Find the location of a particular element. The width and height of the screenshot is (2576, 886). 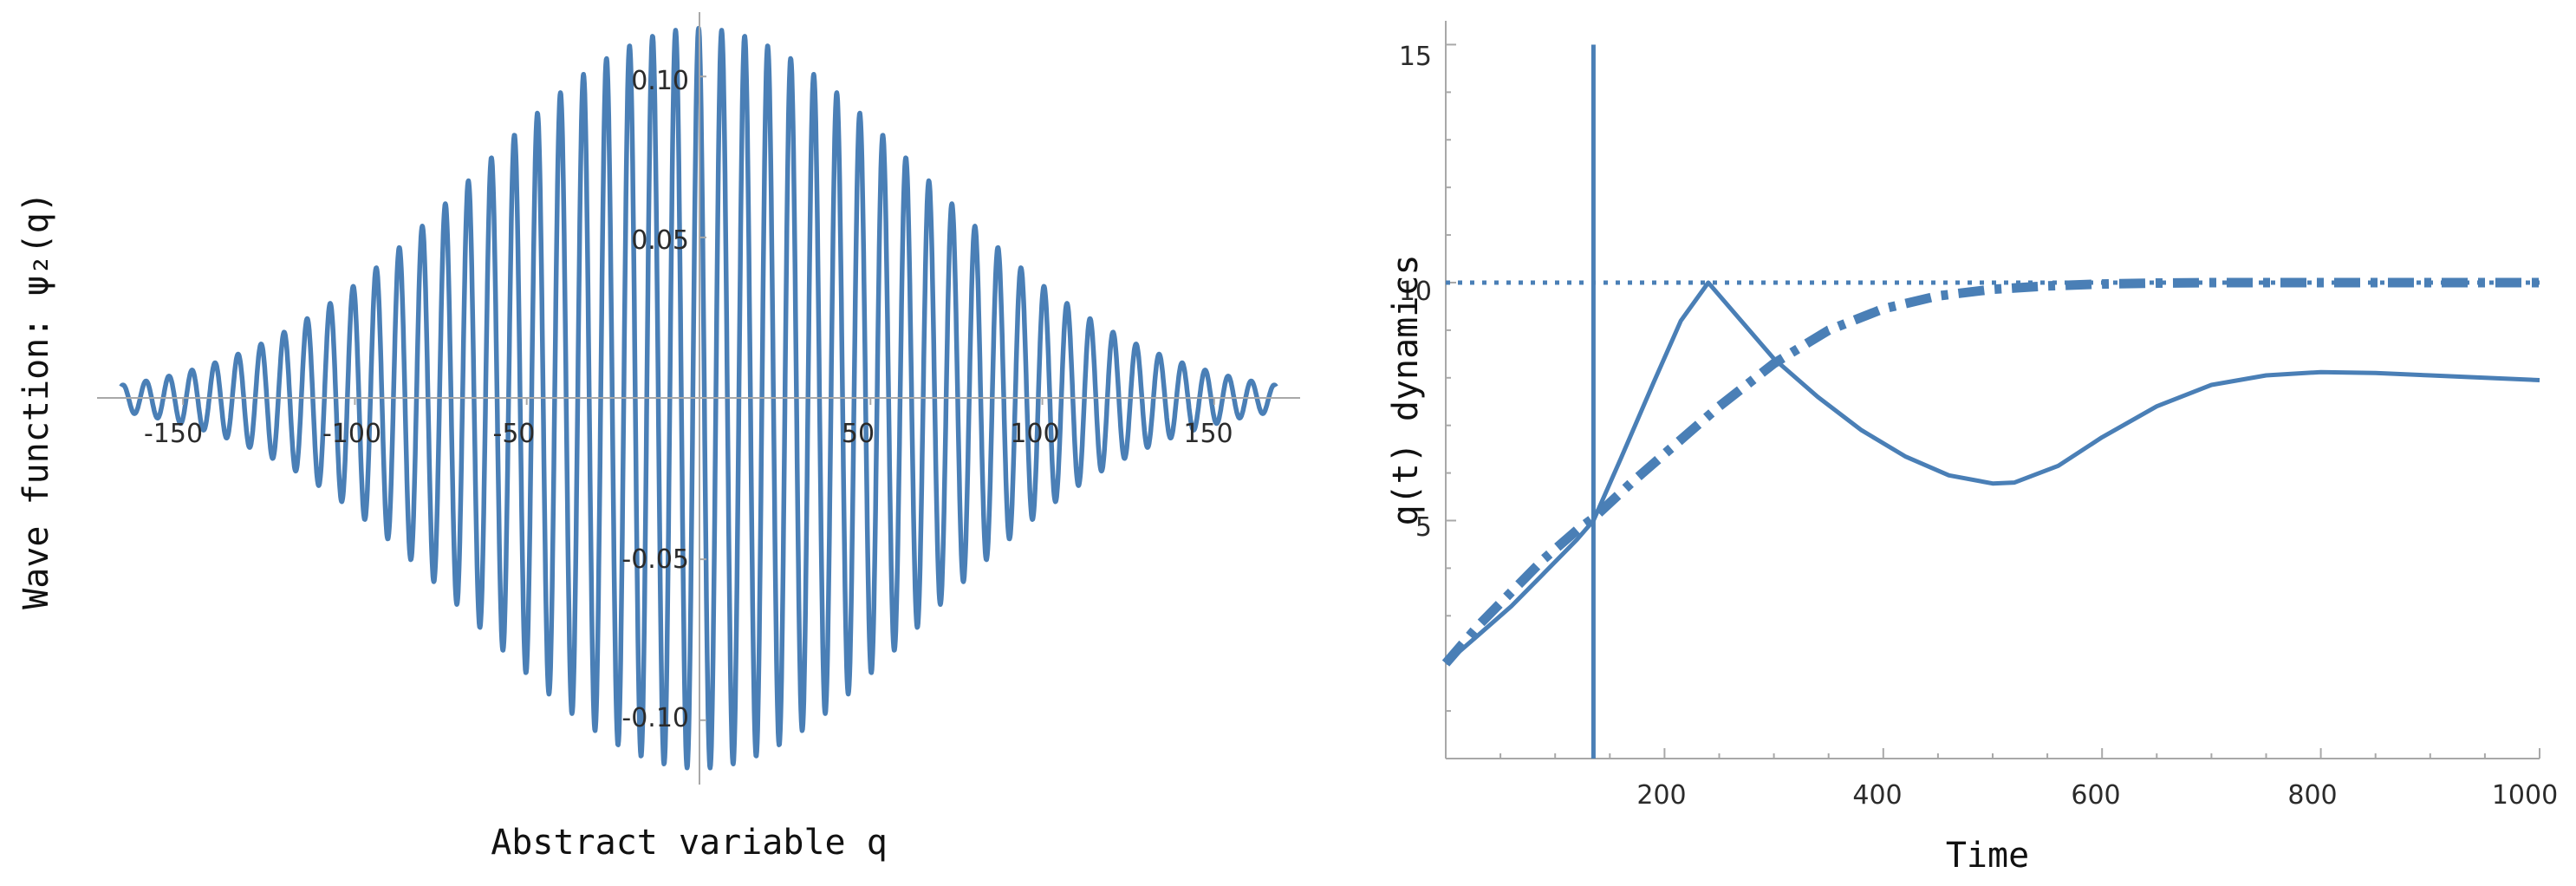

left-y-tick-label: -0.05 is located at coordinates (655, 559).